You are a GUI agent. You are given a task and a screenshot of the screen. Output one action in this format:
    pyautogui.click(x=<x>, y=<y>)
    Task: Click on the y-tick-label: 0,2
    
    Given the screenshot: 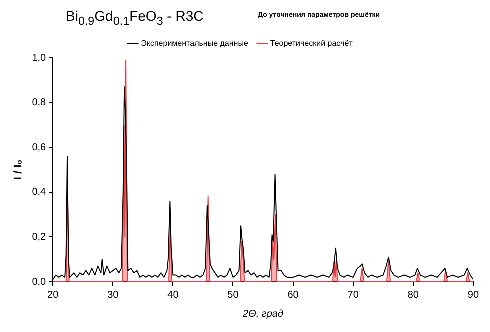 What is the action you would take?
    pyautogui.click(x=39, y=237)
    